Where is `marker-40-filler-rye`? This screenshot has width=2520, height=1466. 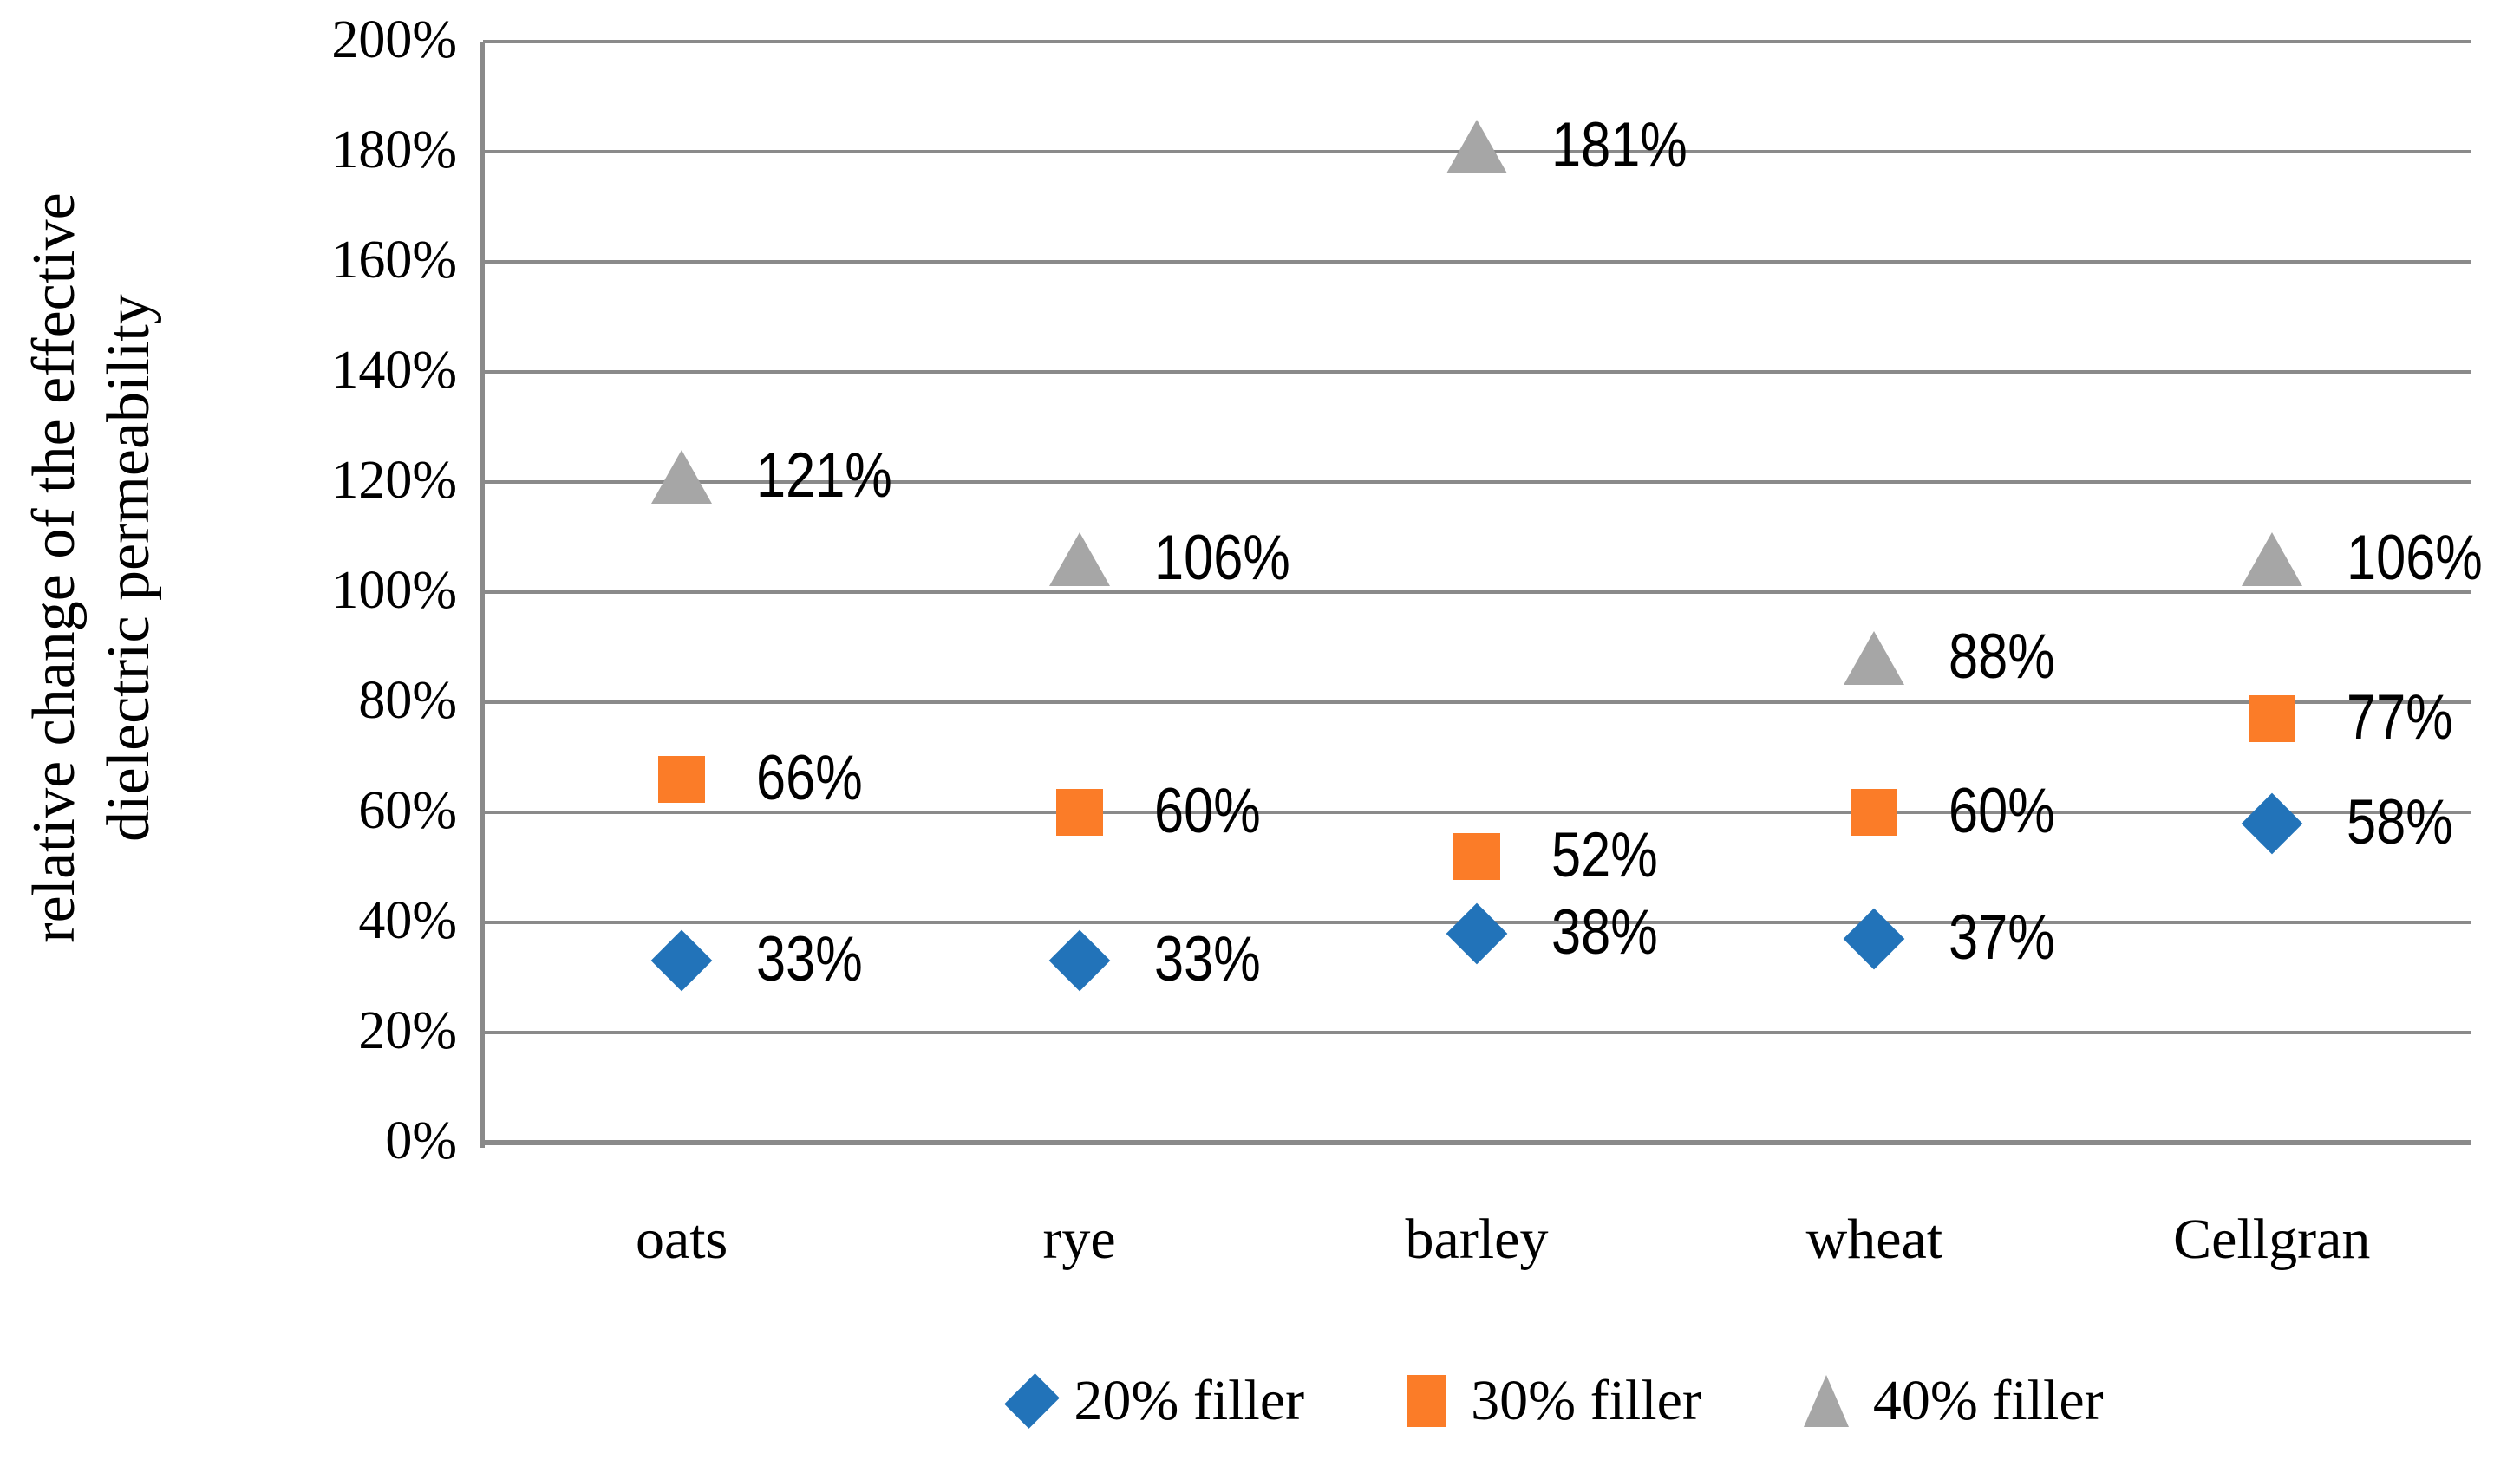 marker-40-filler-rye is located at coordinates (1079, 558).